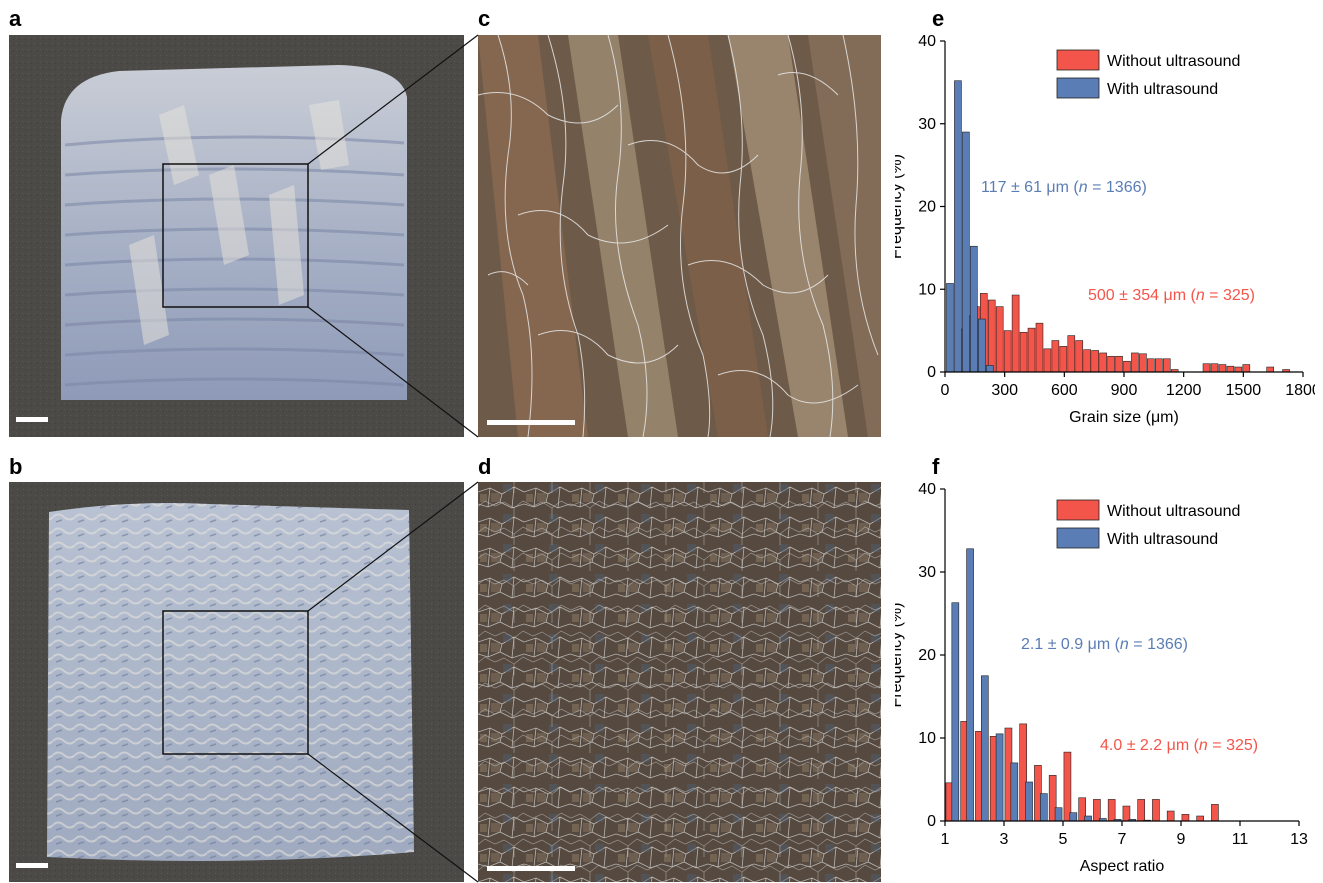 Image resolution: width=1323 pixels, height=883 pixels. Describe the element at coordinates (1179, 745) in the screenshot. I see `stat-annotation: 4.0 ± 2.2 μm (n = 325)` at that location.